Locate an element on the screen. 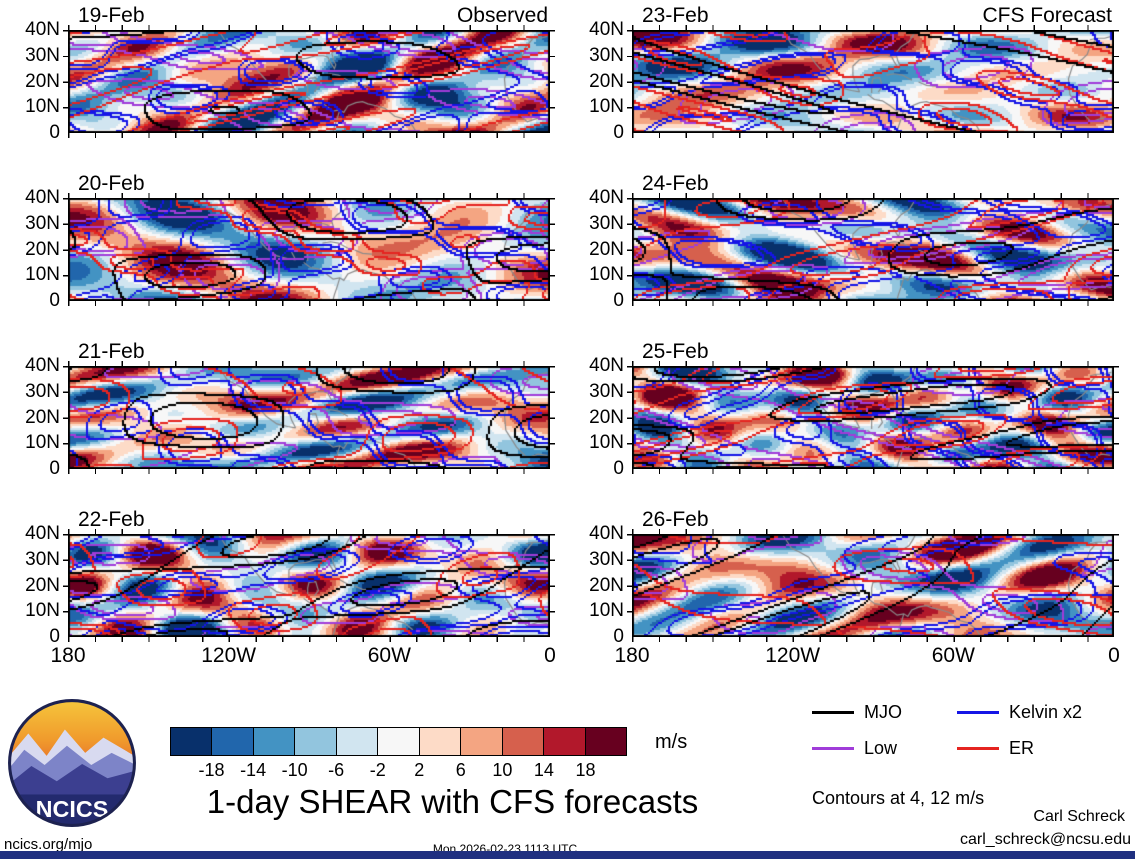 The width and height of the screenshot is (1135, 859). colorbar-units-label: m/s is located at coordinates (671, 742).